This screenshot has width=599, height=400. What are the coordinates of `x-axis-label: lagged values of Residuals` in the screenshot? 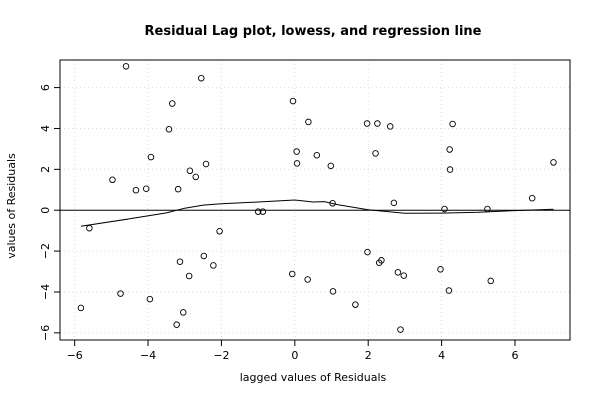 It's located at (313, 377).